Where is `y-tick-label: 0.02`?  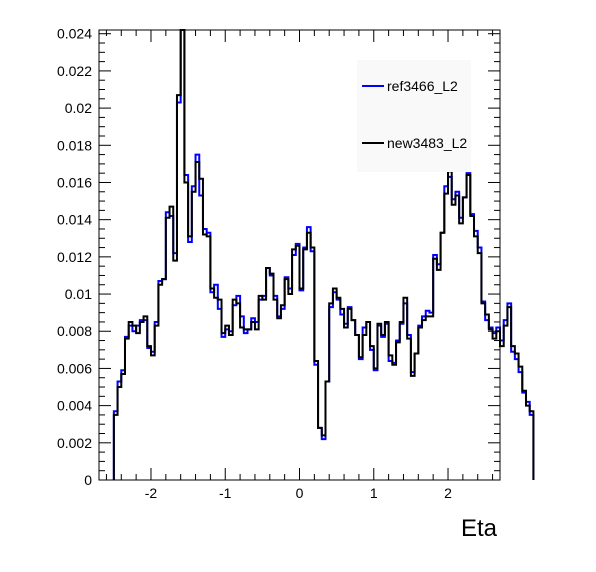
y-tick-label: 0.02 is located at coordinates (78, 108).